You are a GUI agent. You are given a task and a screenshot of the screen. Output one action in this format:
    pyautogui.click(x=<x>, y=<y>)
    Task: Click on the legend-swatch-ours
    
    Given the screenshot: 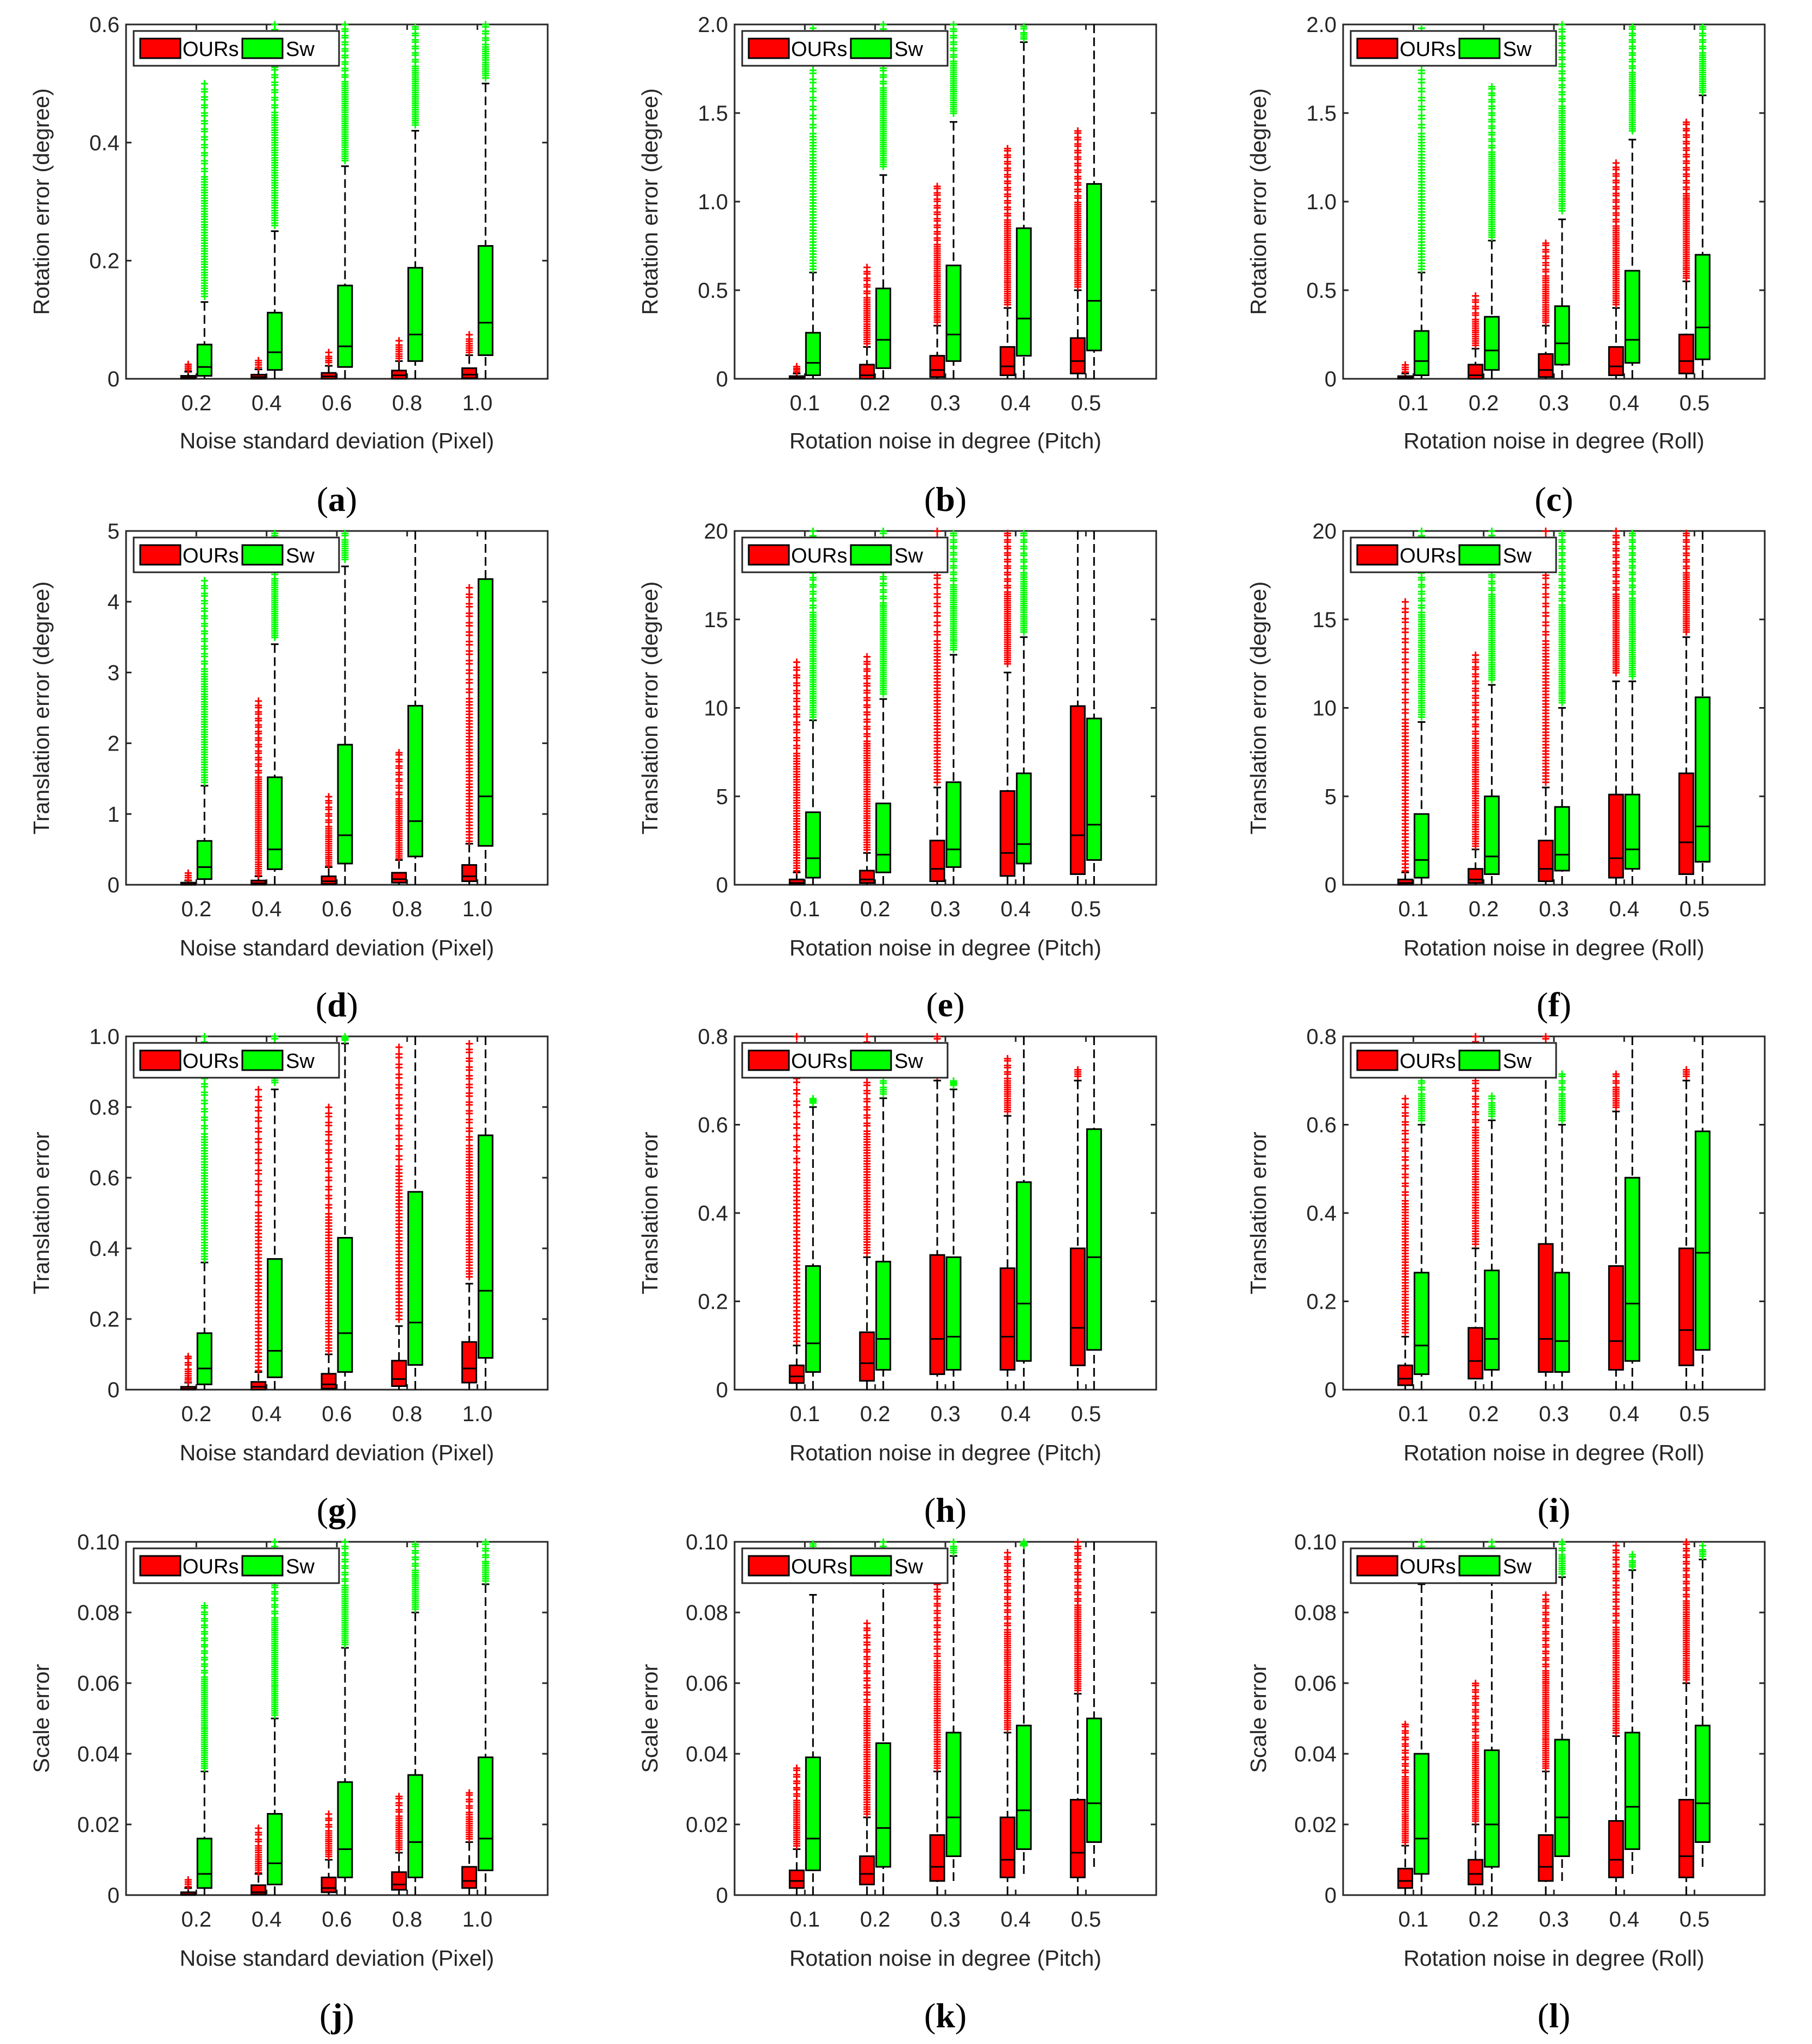 What is the action you would take?
    pyautogui.click(x=769, y=555)
    